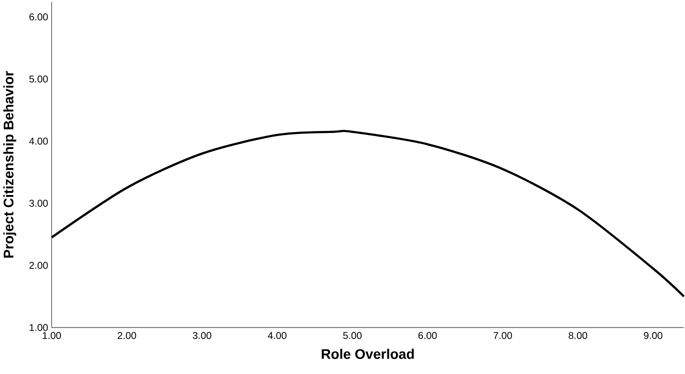 This screenshot has height=374, width=685. I want to click on x-tick-label: 1.00, so click(51, 335).